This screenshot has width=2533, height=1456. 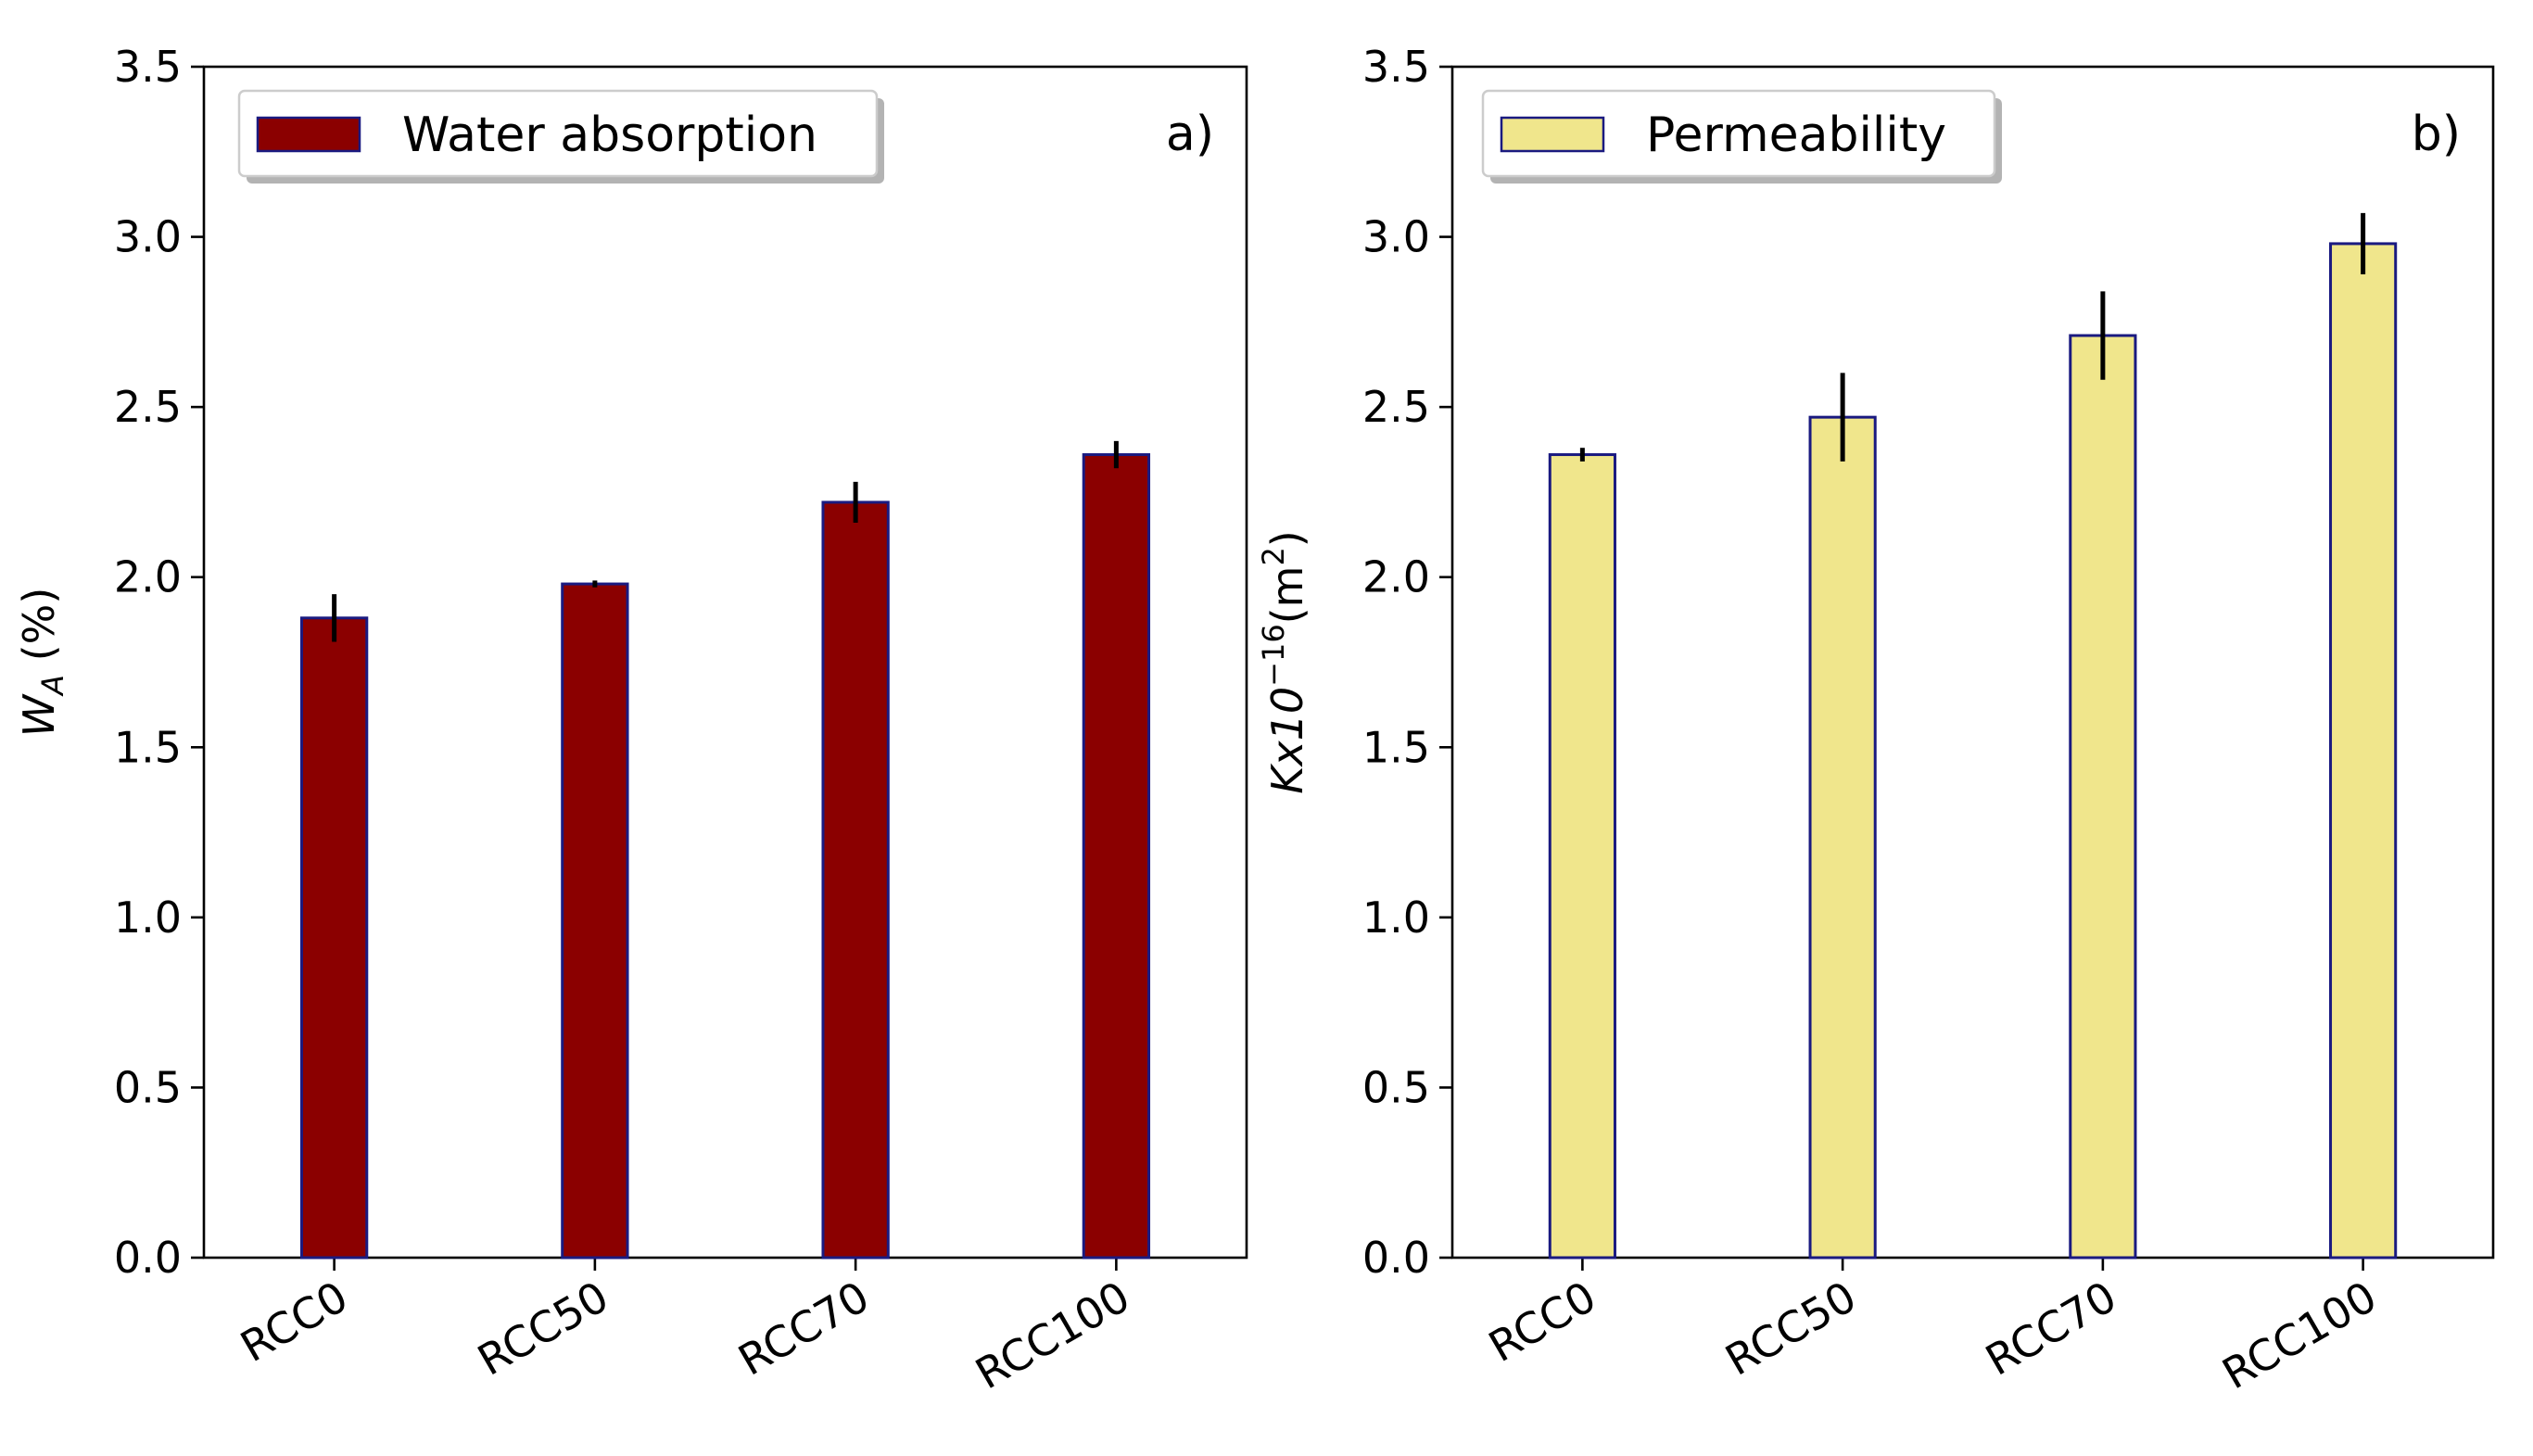 I want to click on panel-a-y-axis-label-sub: A, so click(x=53, y=686).